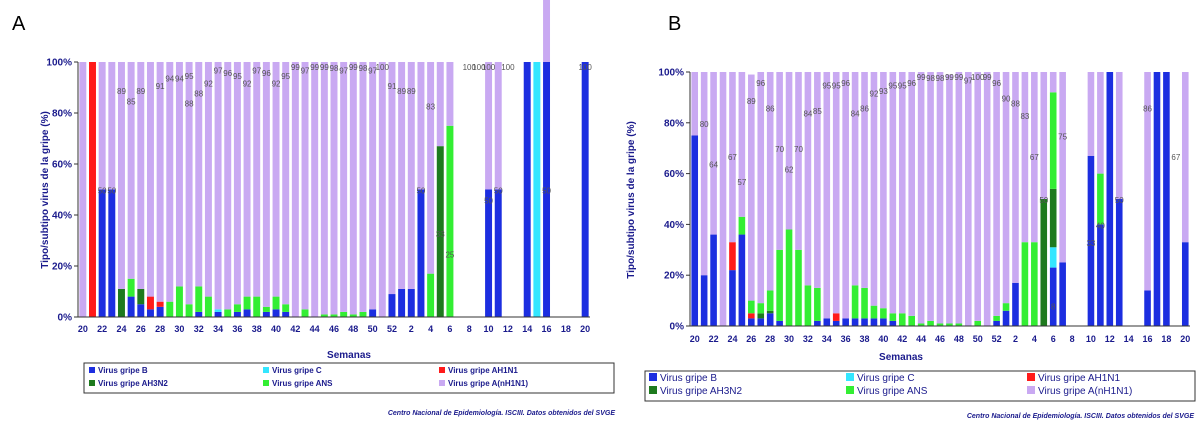 The image size is (1202, 424). I want to click on data-label: 89, so click(411, 91).